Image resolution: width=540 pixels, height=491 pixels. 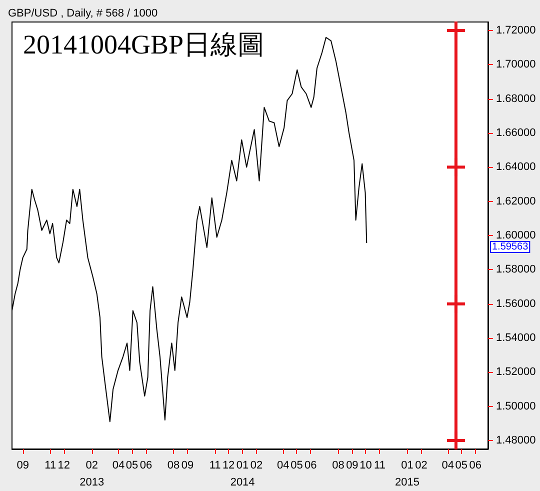 What do you see at coordinates (144, 45) in the screenshot?
I see `chart-title: 20141004GBP日線圖` at bounding box center [144, 45].